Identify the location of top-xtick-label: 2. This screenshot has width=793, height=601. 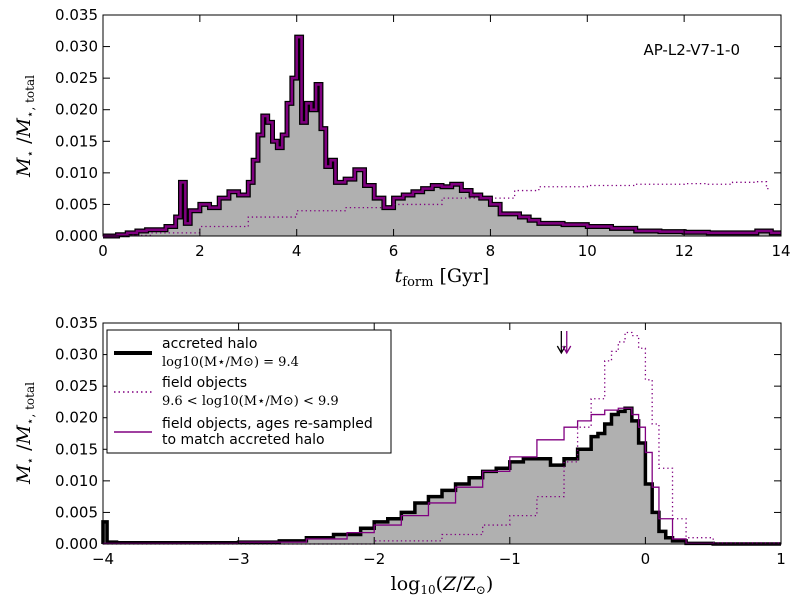
(200, 251).